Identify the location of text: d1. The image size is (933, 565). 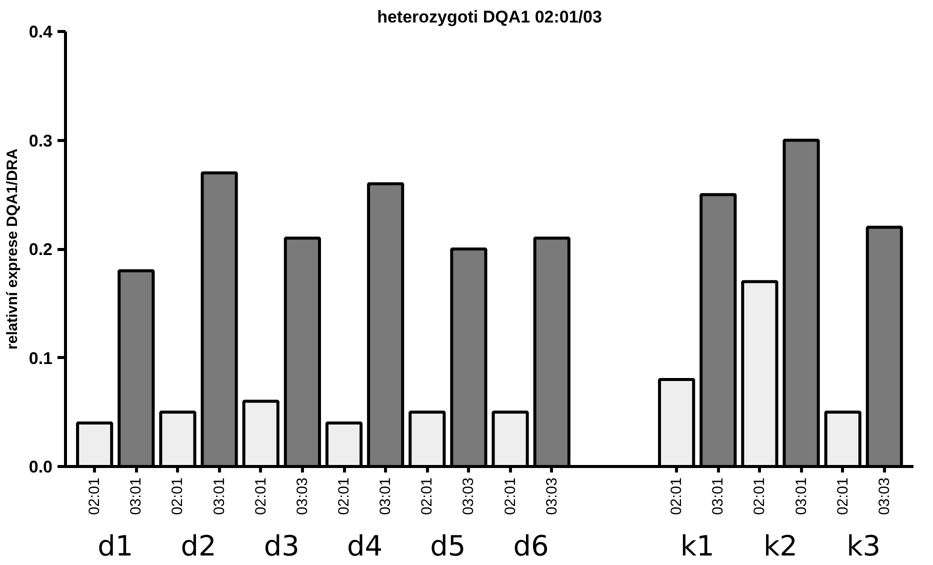
(116, 546).